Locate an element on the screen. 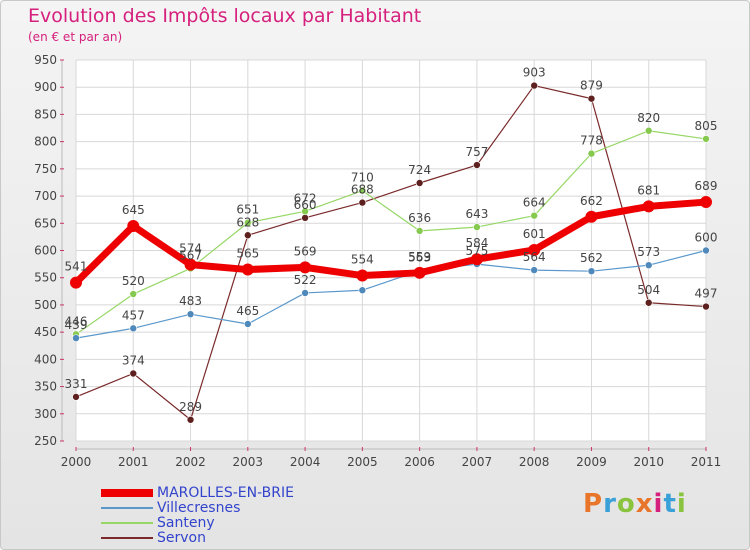 The height and width of the screenshot is (550, 750). x-tick-label: 2004 is located at coordinates (305, 462).